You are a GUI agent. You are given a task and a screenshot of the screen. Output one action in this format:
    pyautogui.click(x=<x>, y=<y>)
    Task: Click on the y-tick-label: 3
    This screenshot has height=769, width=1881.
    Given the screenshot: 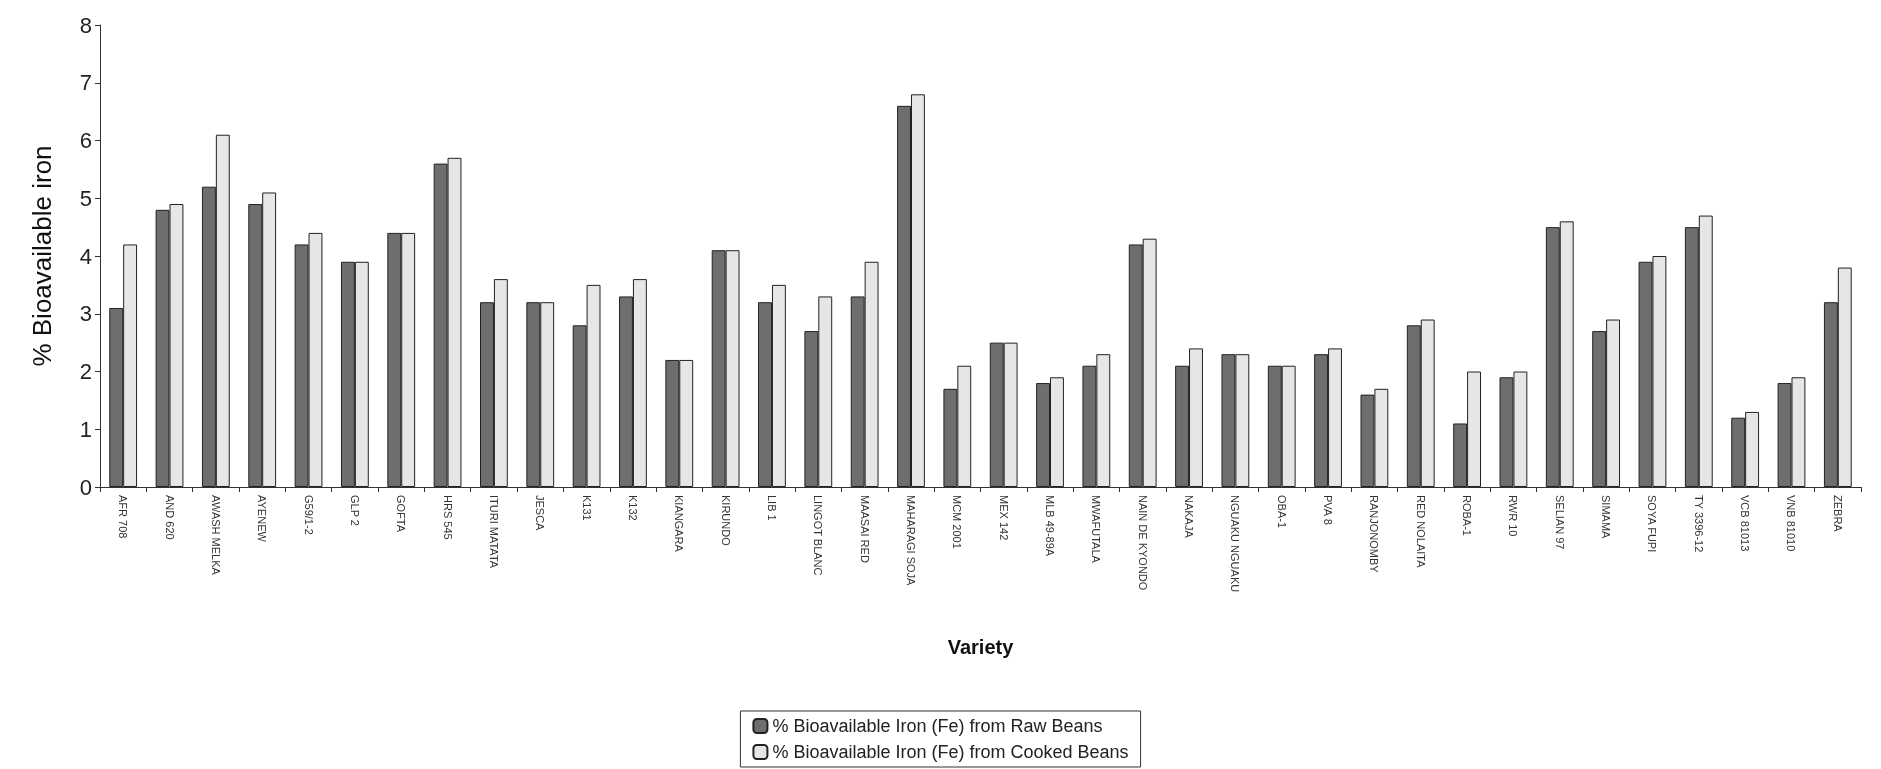 What is the action you would take?
    pyautogui.click(x=85, y=314)
    